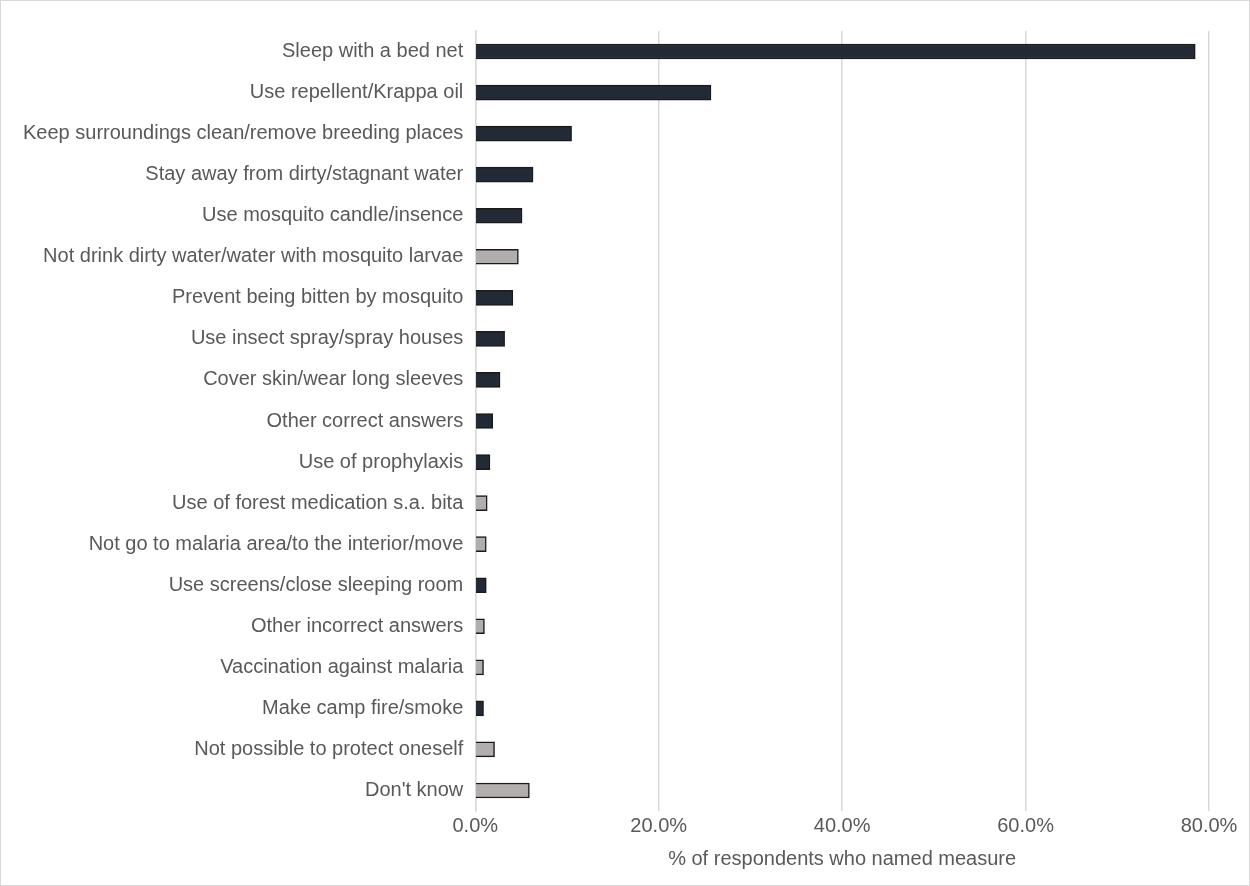 Image resolution: width=1250 pixels, height=886 pixels. What do you see at coordinates (304, 173) in the screenshot?
I see `y-tick-label: Stay away from dirty/stagnant water` at bounding box center [304, 173].